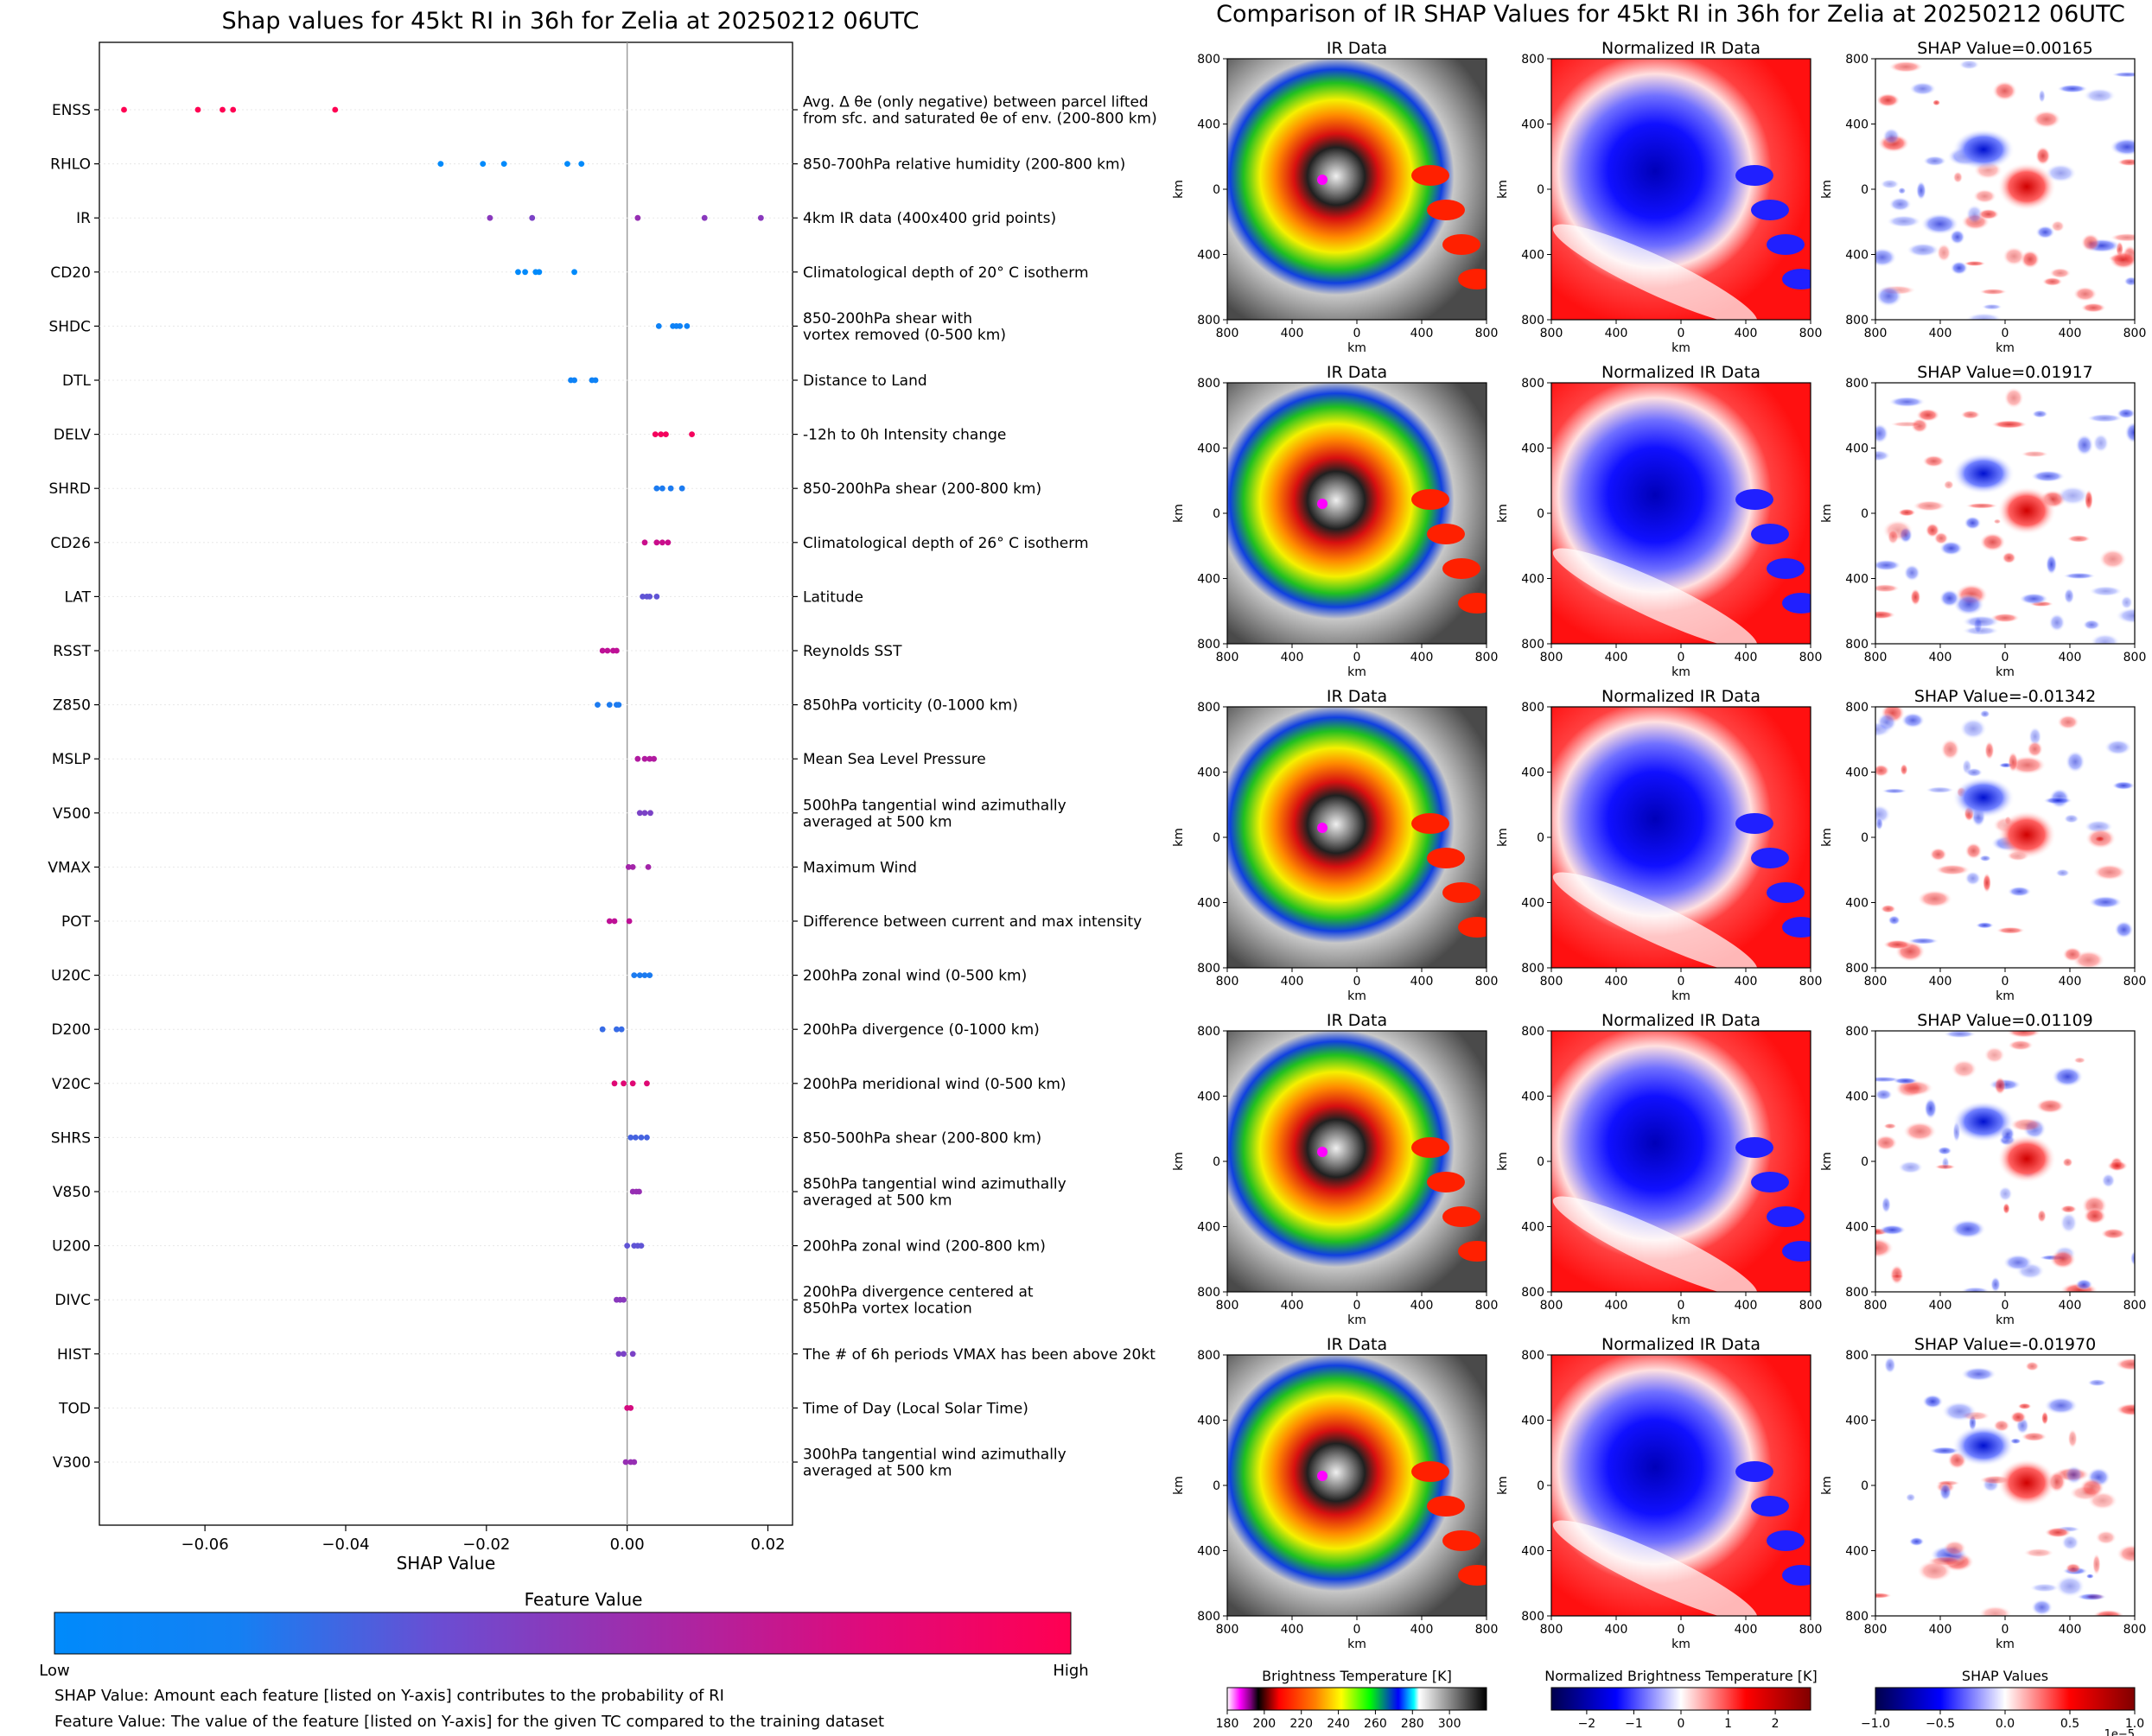 Image resolution: width=2152 pixels, height=1736 pixels. I want to click on feature-description: 200hPa meridional wind (0-500 km), so click(934, 1084).